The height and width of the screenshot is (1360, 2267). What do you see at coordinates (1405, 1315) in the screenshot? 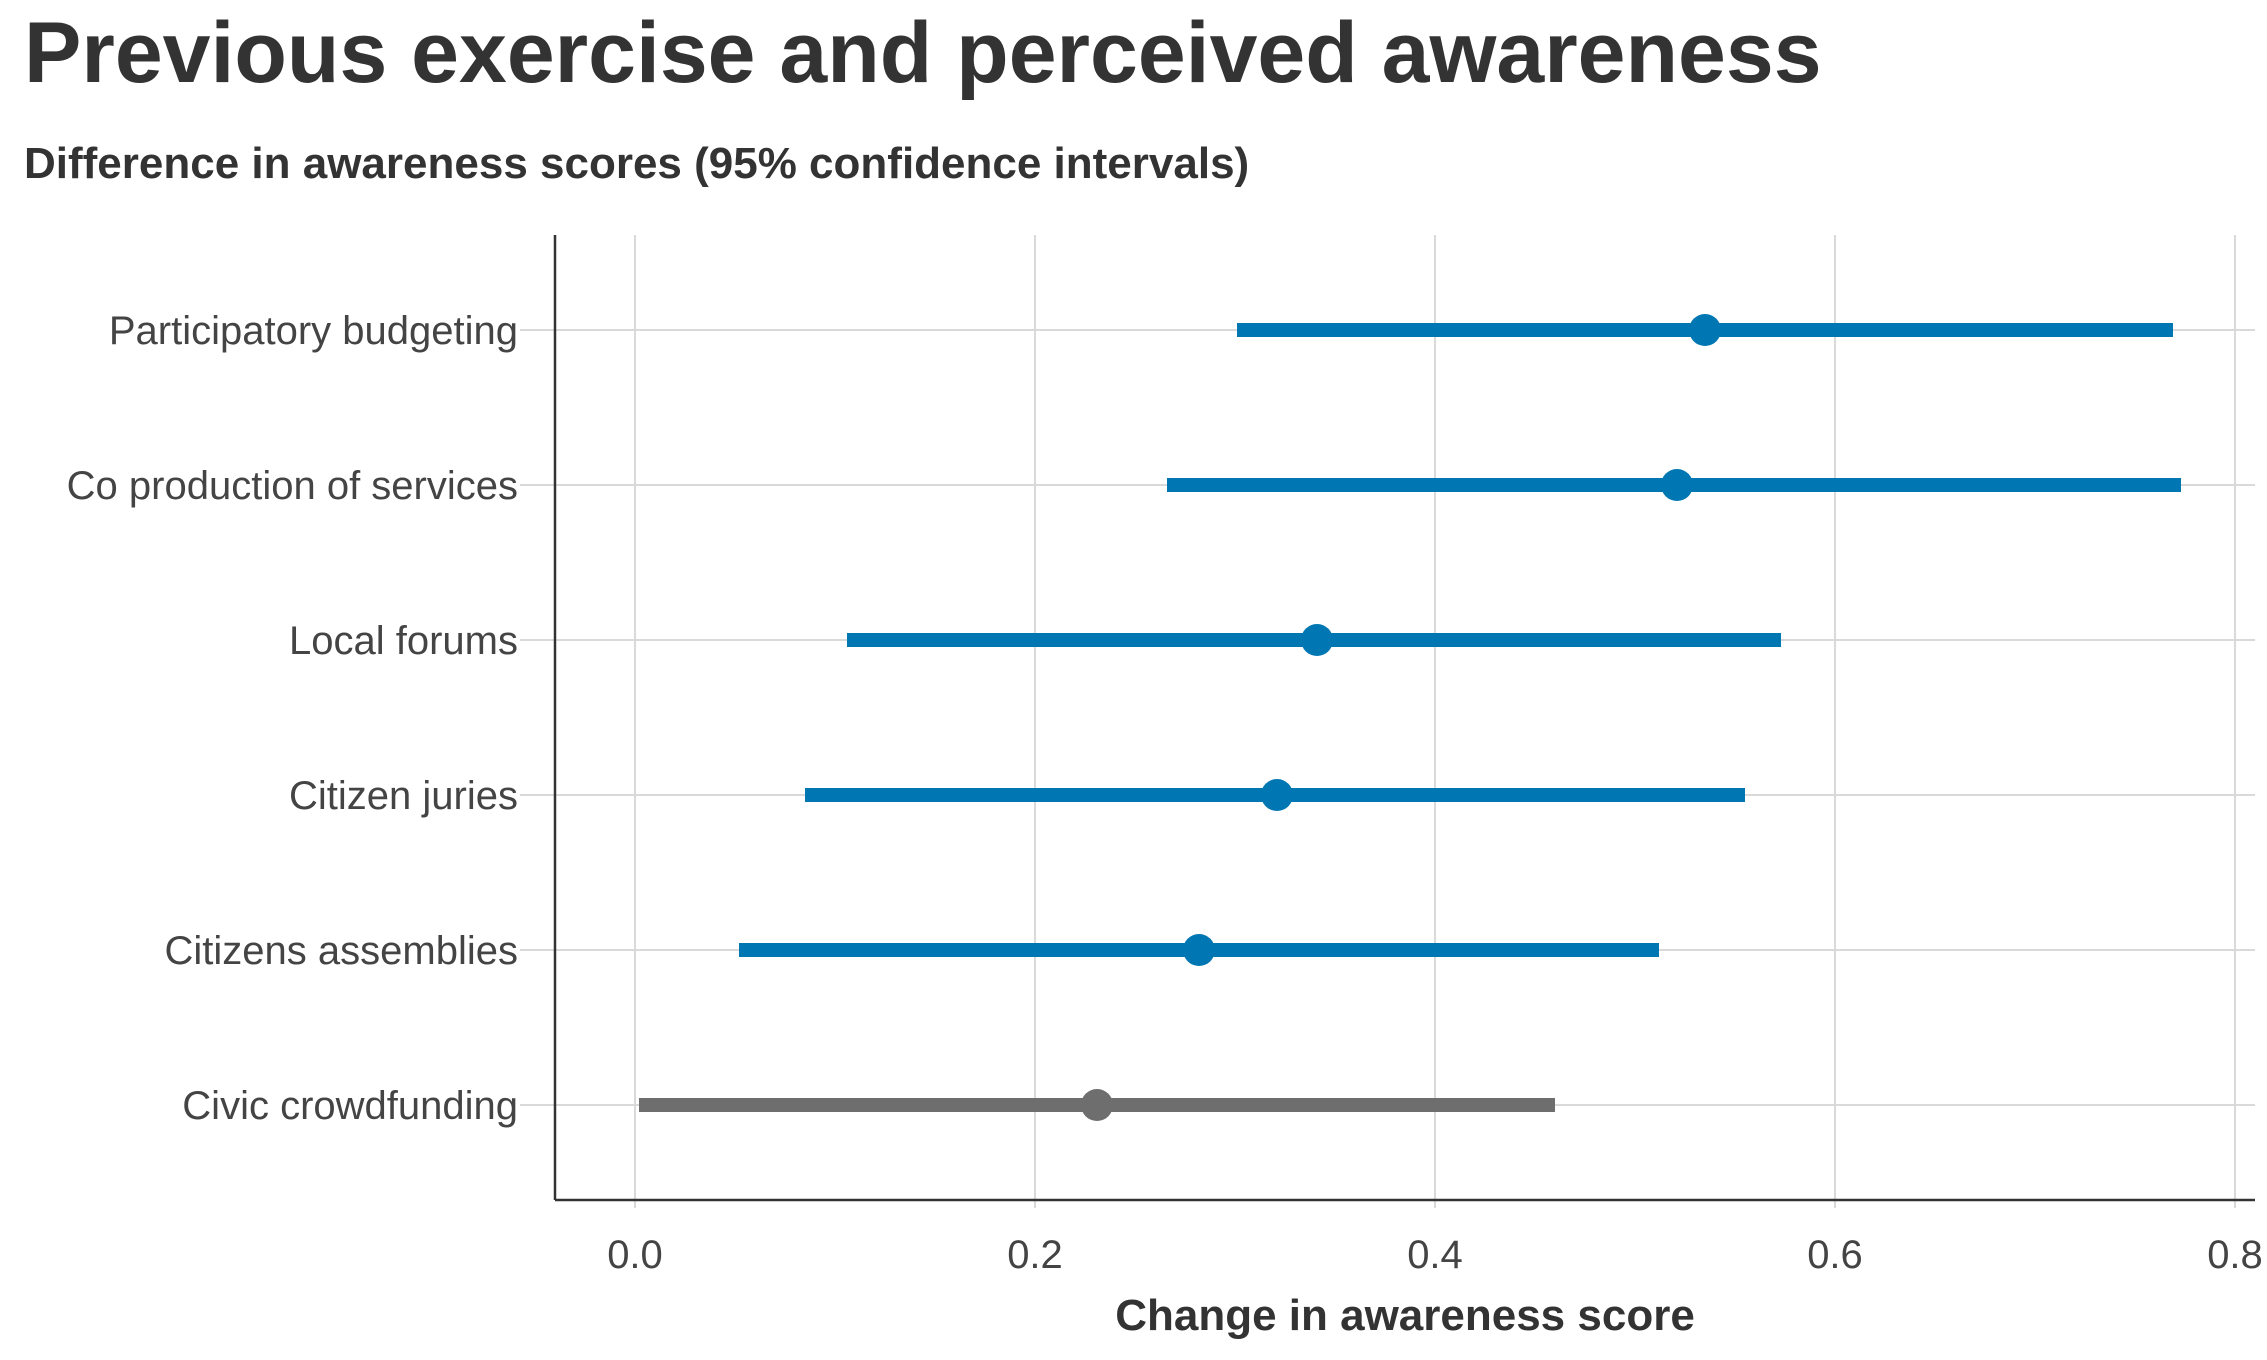
I see `x-axis-title: Change in awareness score` at bounding box center [1405, 1315].